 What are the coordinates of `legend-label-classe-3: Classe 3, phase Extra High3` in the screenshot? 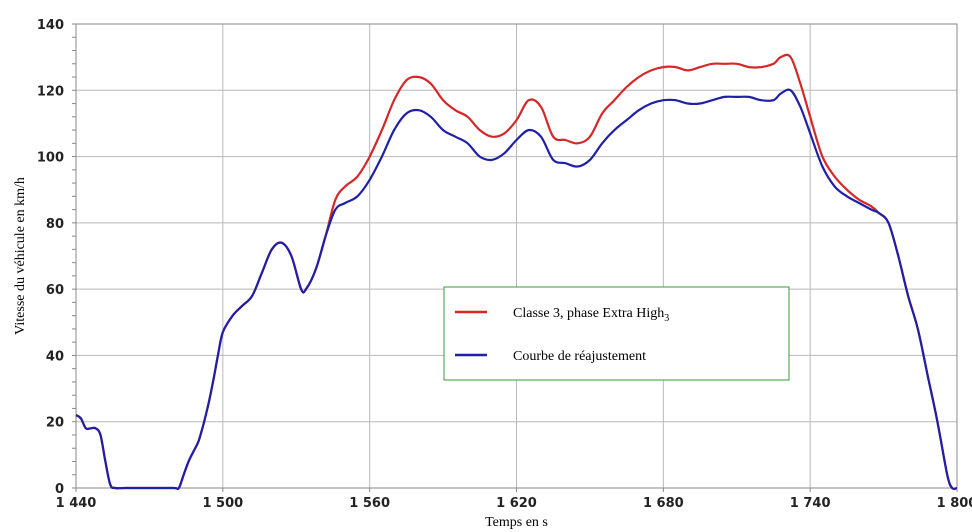 It's located at (591, 315).